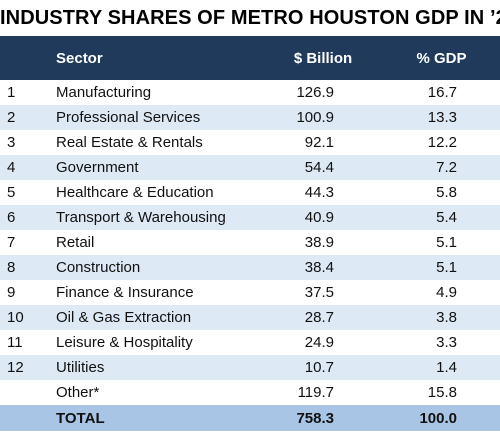 This screenshot has height=434, width=500. I want to click on rank-cell: 10, so click(15, 317).